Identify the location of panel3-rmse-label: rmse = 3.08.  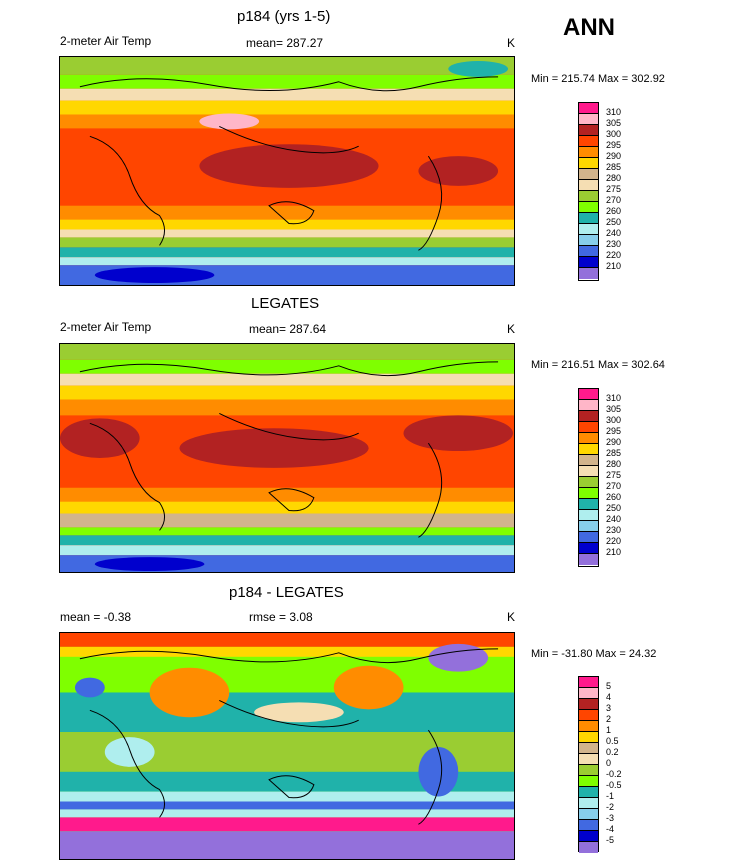
(281, 617).